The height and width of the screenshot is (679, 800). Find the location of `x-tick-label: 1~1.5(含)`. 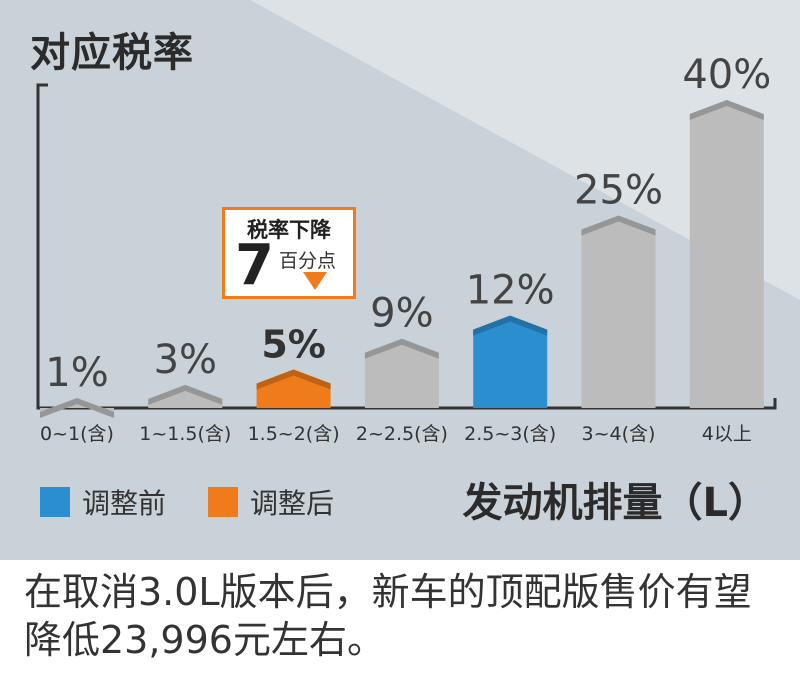

x-tick-label: 1~1.5(含) is located at coordinates (185, 434).